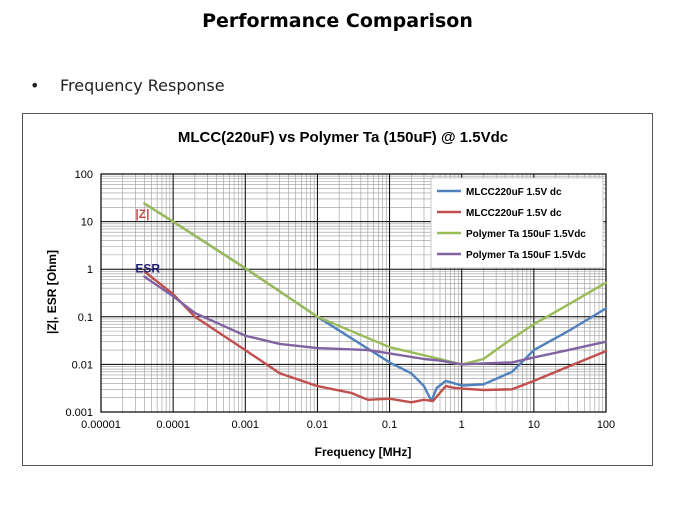  I want to click on annotation-1: |Z|, so click(142, 214).